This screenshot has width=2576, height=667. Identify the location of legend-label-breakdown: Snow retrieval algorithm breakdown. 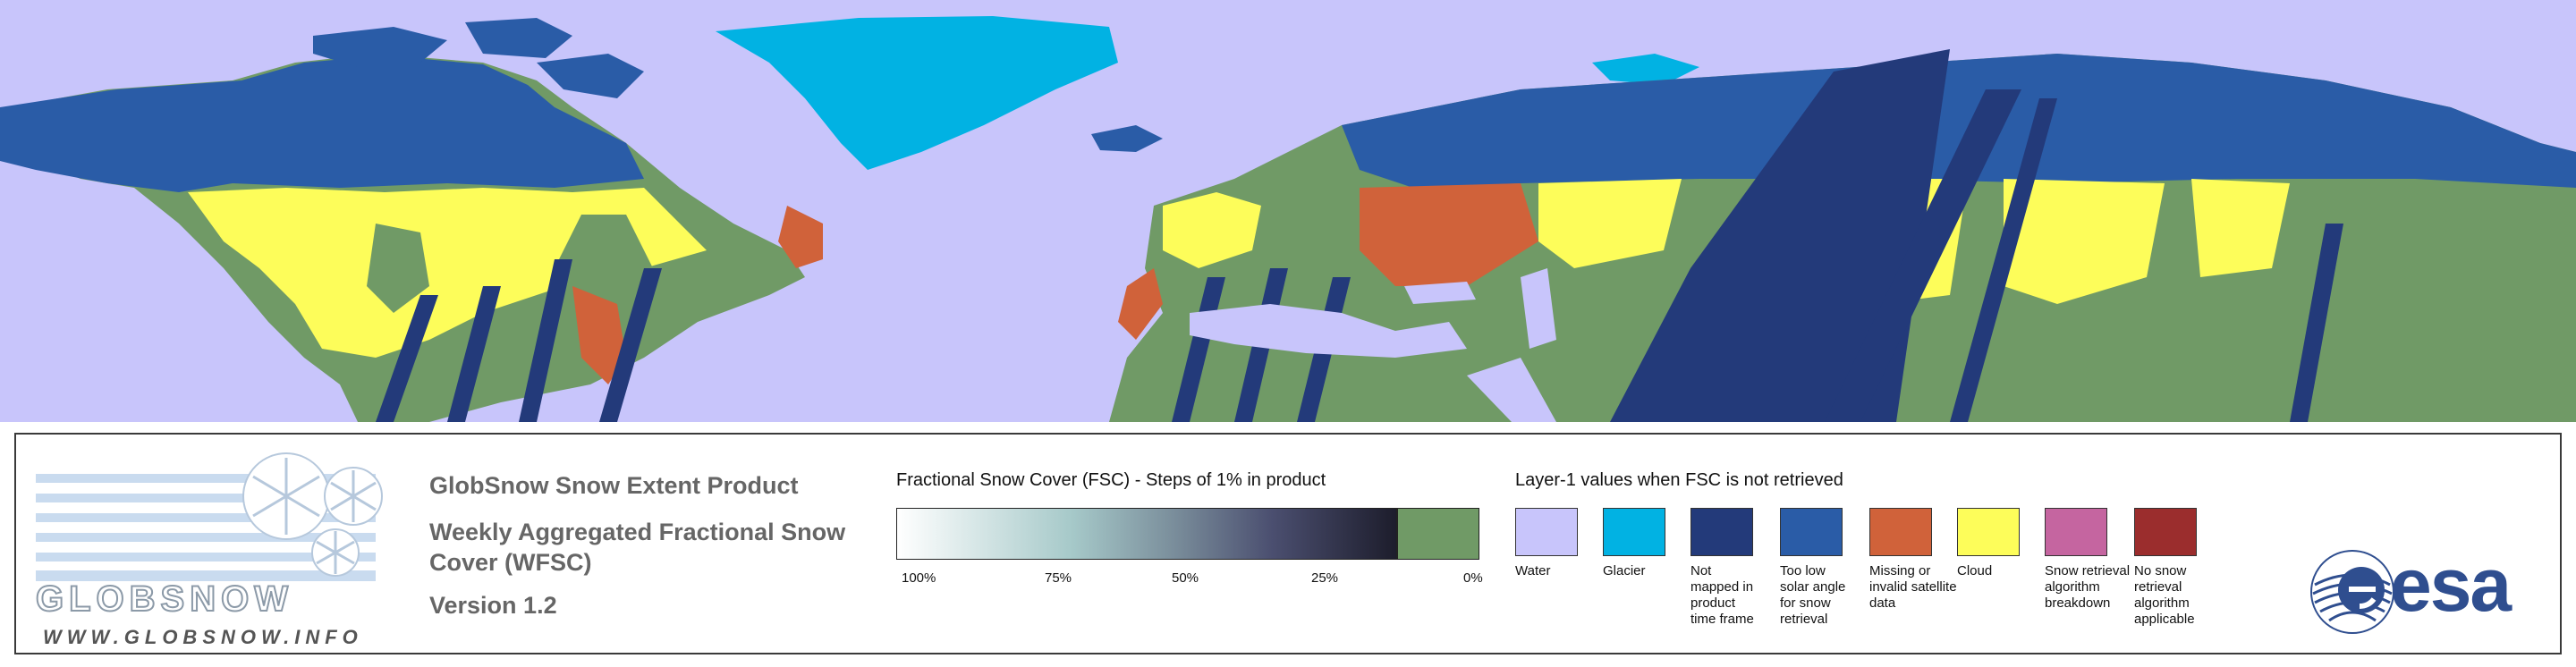
(2089, 587).